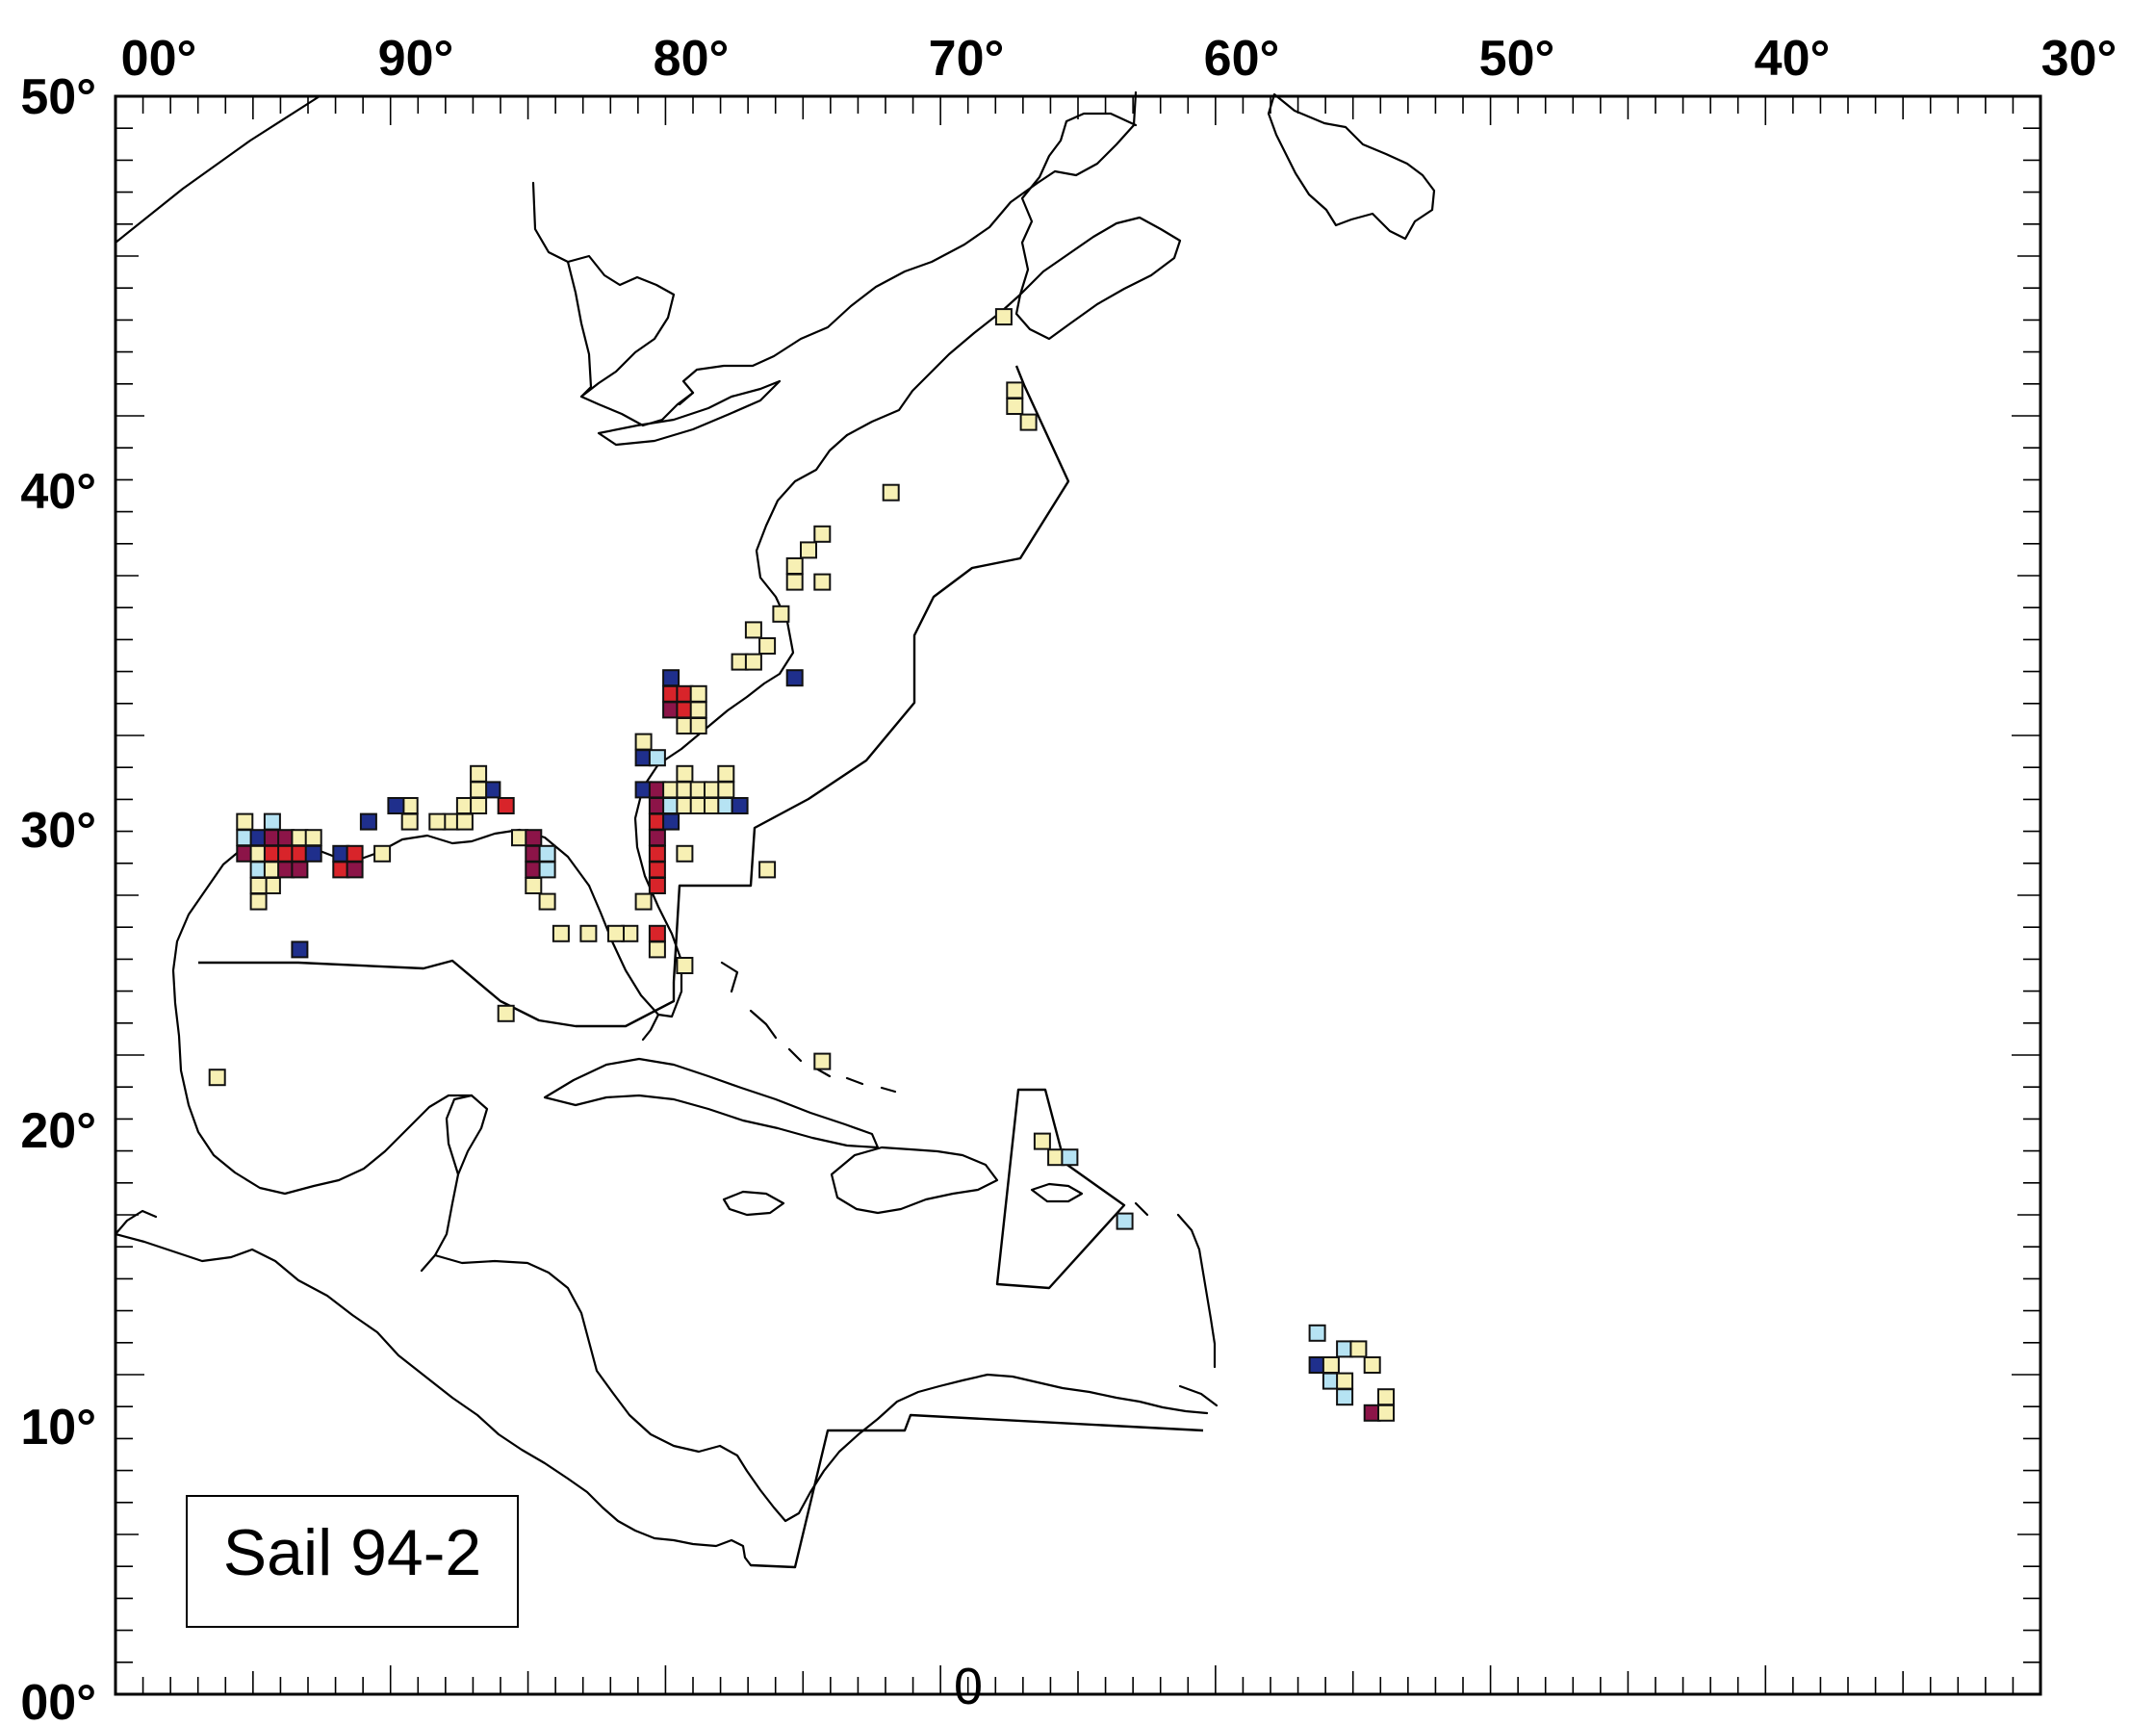 The image size is (2156, 1726). I want to click on boundary-caribbean, so click(977, 1491).